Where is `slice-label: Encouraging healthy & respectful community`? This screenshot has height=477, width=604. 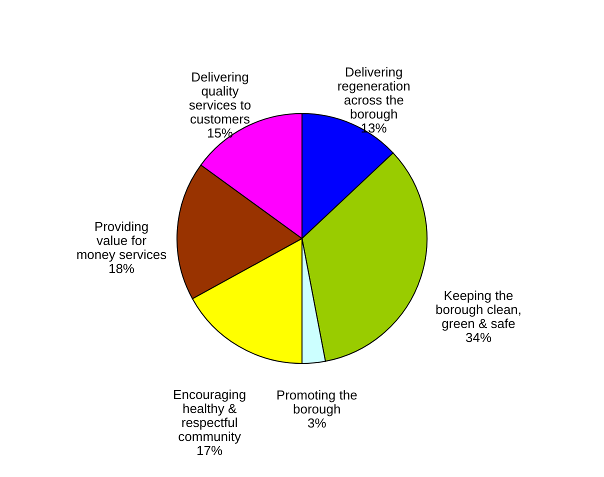 slice-label: Encouraging healthy & respectful community is located at coordinates (209, 415).